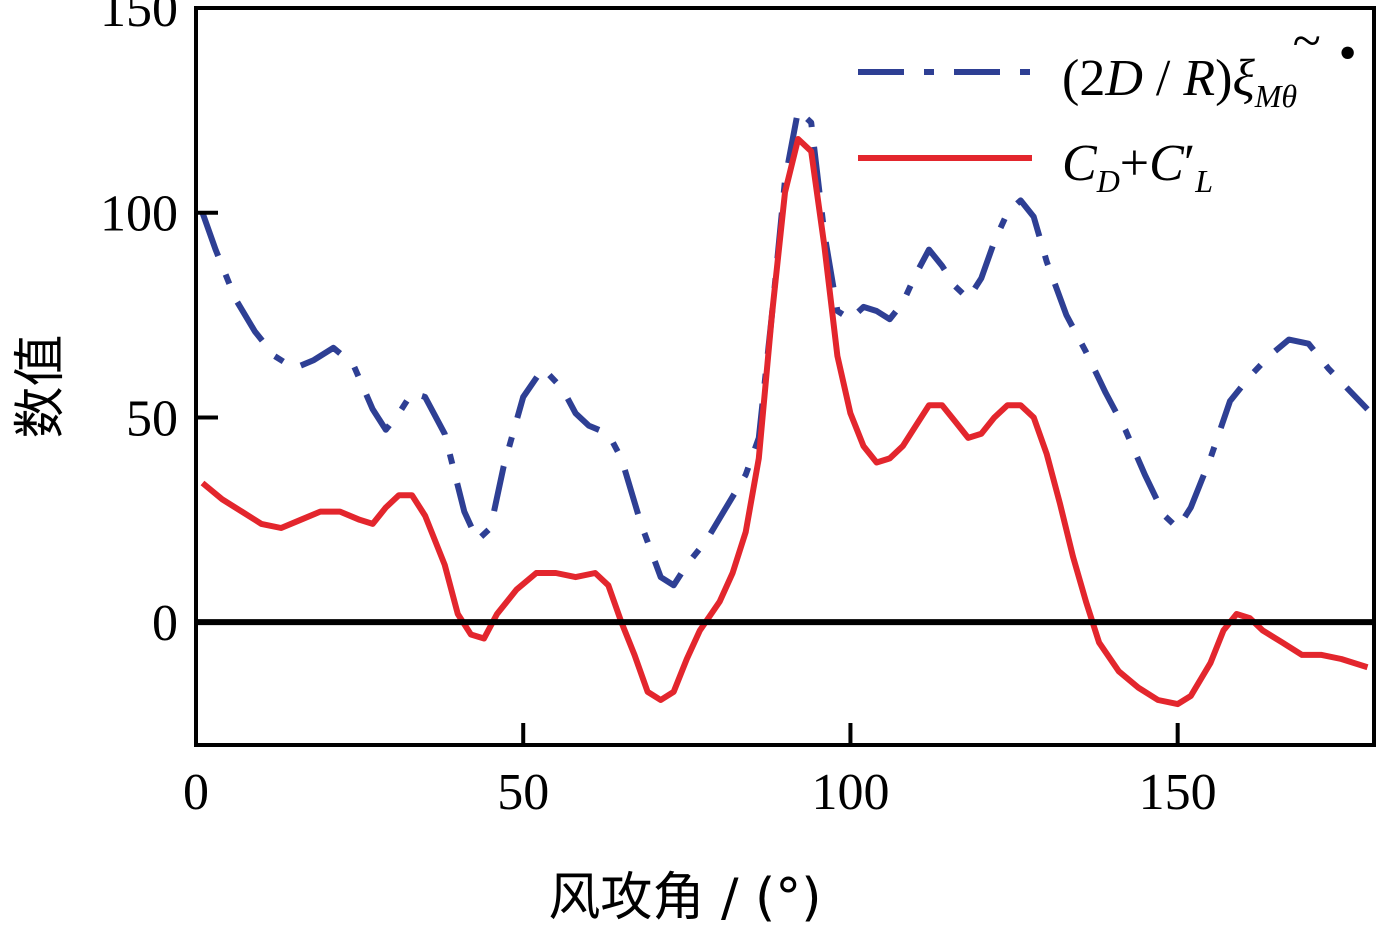 Image resolution: width=1378 pixels, height=929 pixels. Describe the element at coordinates (1134, 163) in the screenshot. I see `legend-2-plus: +` at that location.